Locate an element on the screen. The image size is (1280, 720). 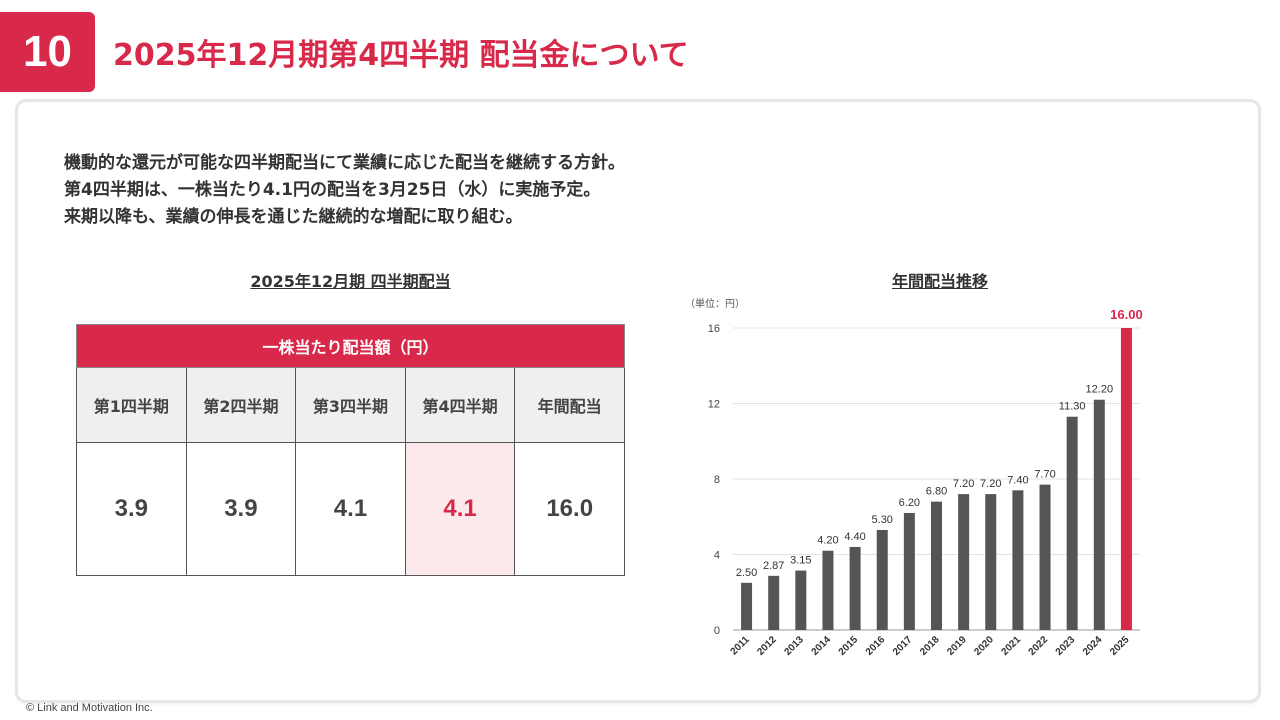
x-tick-label: 2023 is located at coordinates (1066, 646).